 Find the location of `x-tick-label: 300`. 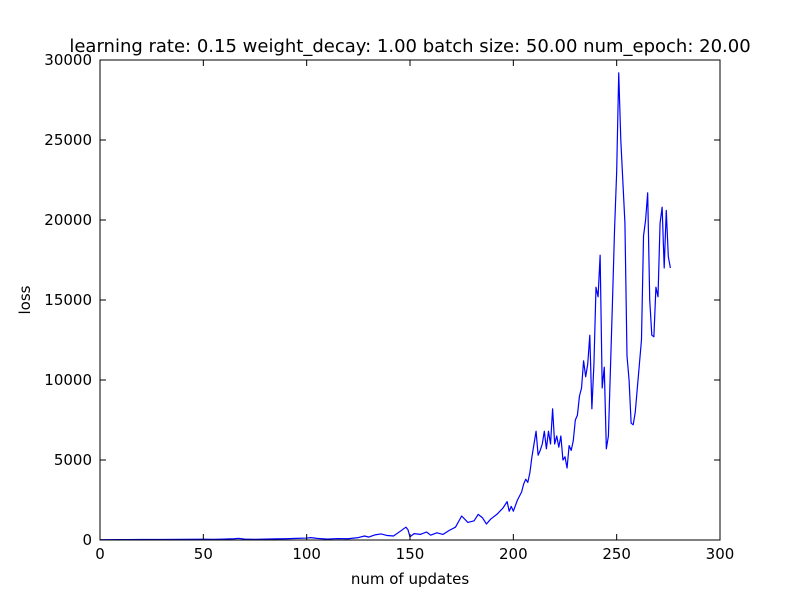

x-tick-label: 300 is located at coordinates (720, 554).